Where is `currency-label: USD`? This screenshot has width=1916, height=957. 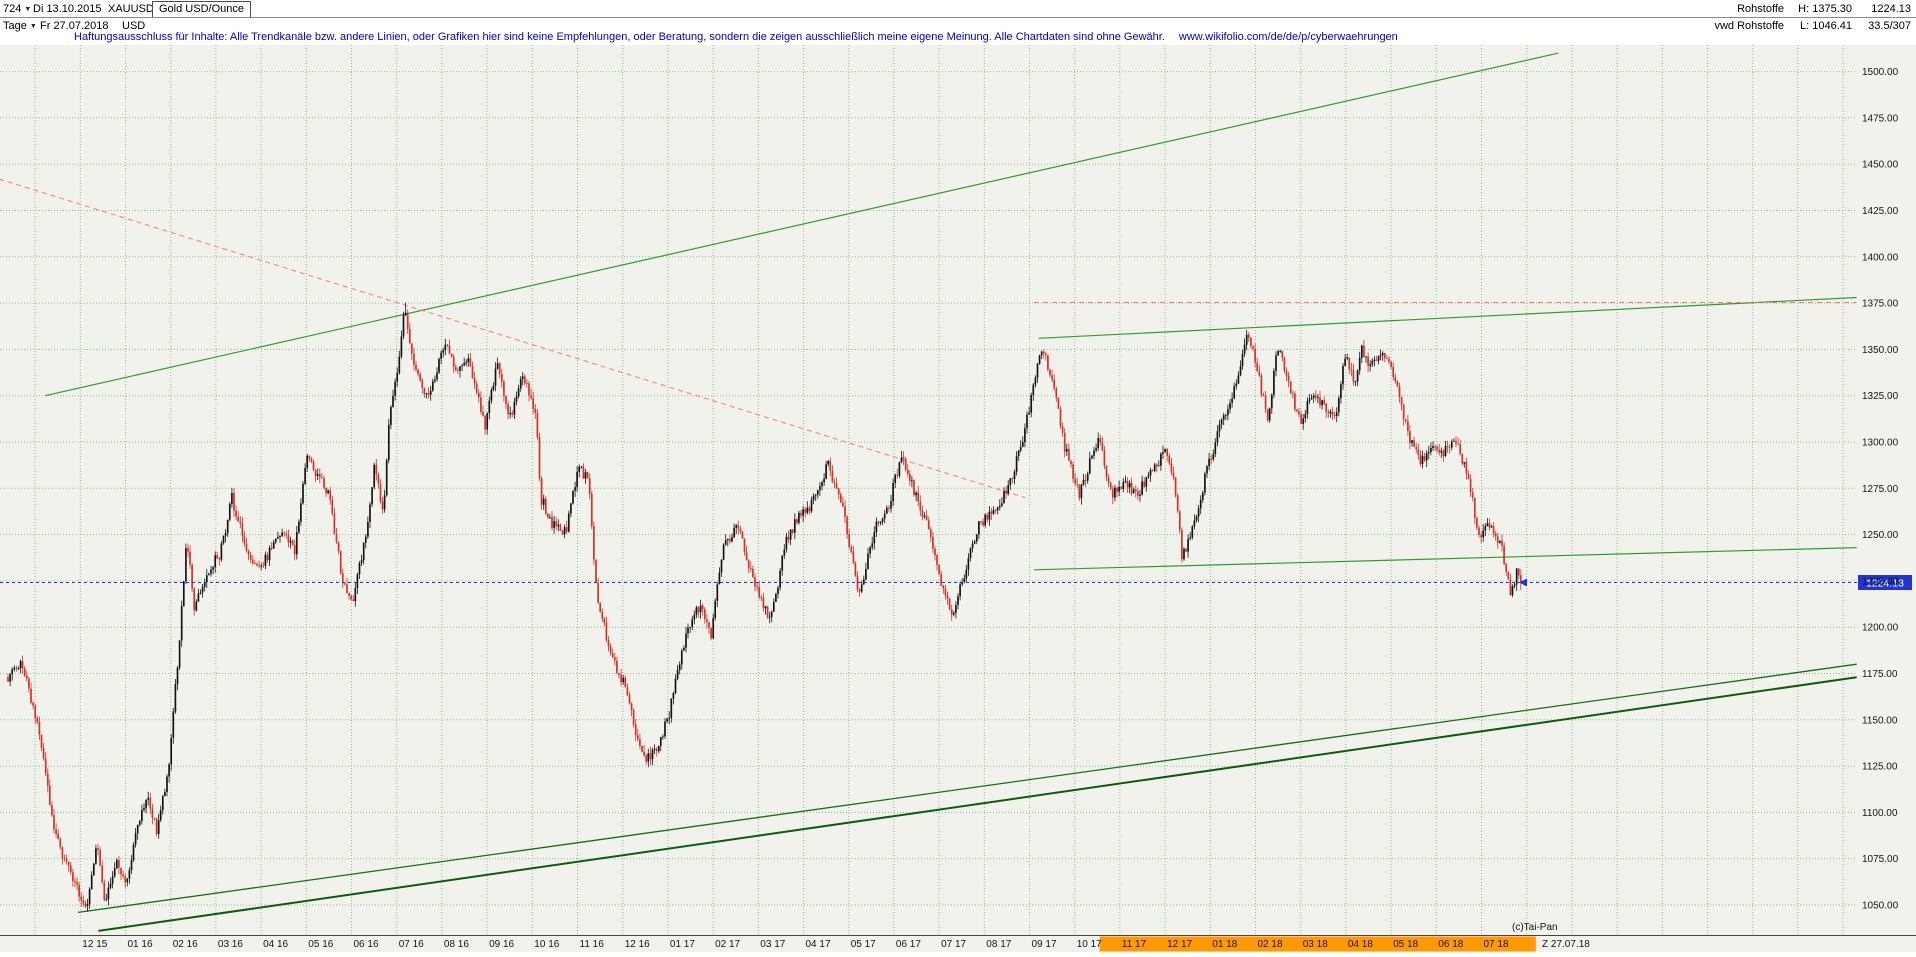
currency-label: USD is located at coordinates (134, 26).